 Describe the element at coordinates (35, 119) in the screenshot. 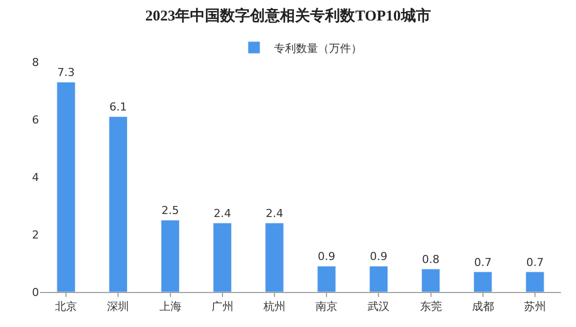

I see `y-tick-label: 6` at that location.